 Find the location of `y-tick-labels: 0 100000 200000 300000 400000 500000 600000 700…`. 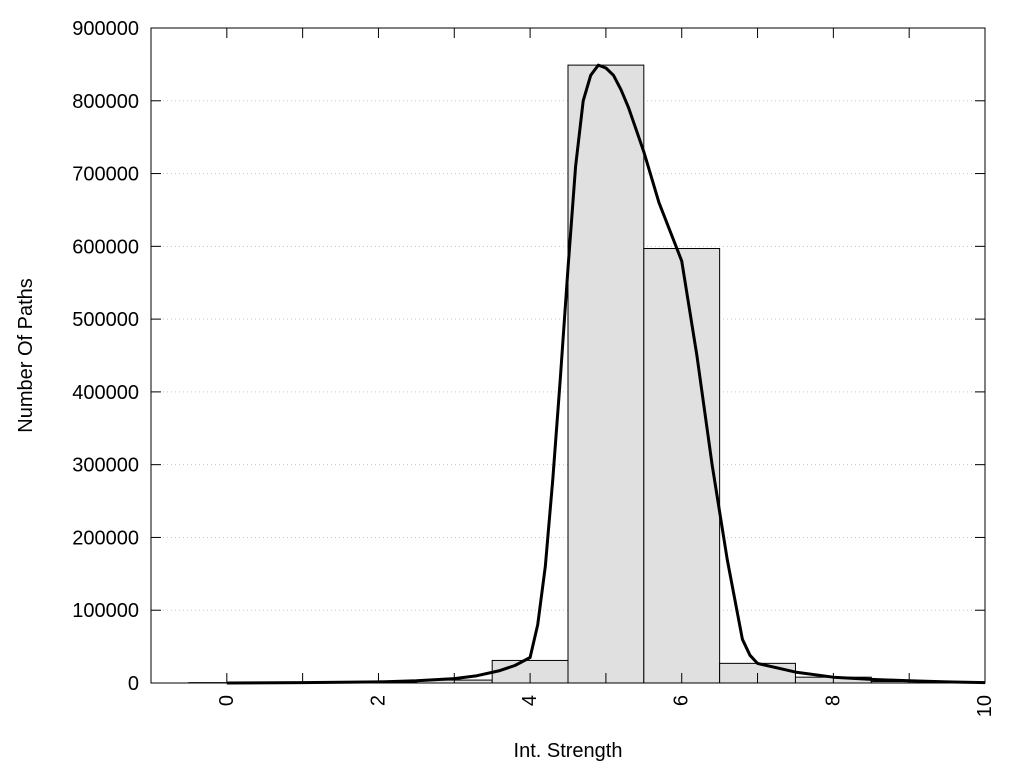

y-tick-labels: 0 100000 200000 300000 400000 500000 600000 700… is located at coordinates (105, 356).